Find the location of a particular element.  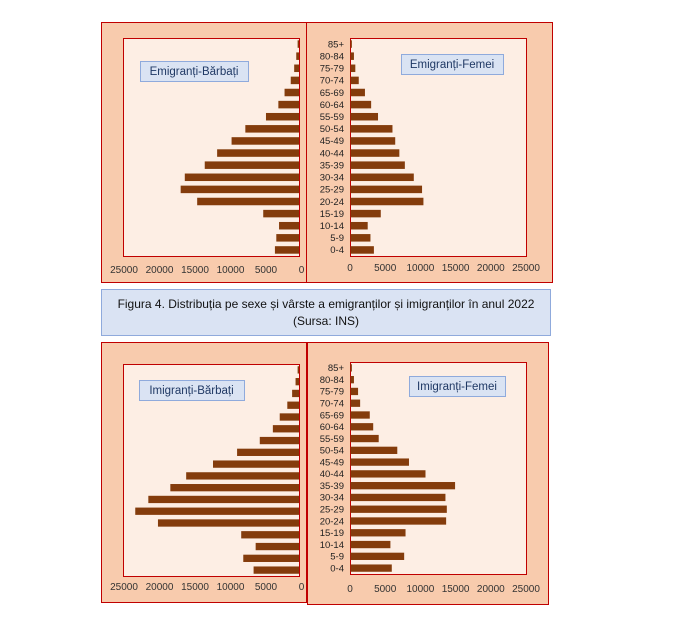

age-label-20-24: 20-24 is located at coordinates (332, 521).